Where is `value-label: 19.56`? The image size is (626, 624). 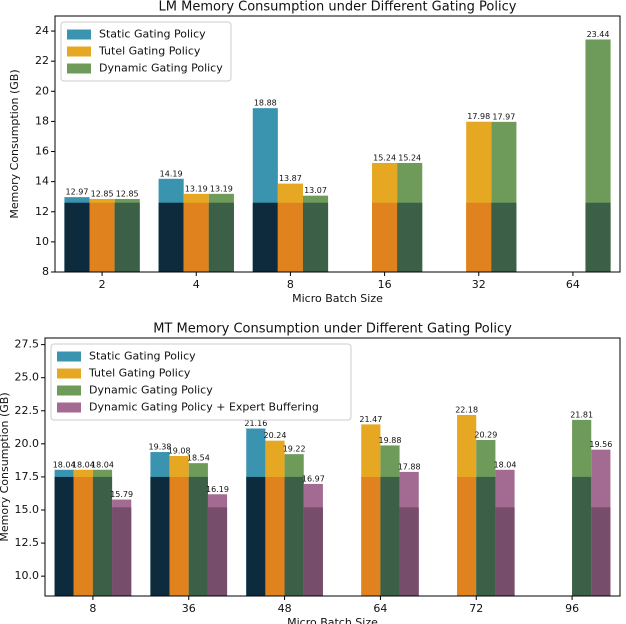
value-label: 19.56 is located at coordinates (600, 444).